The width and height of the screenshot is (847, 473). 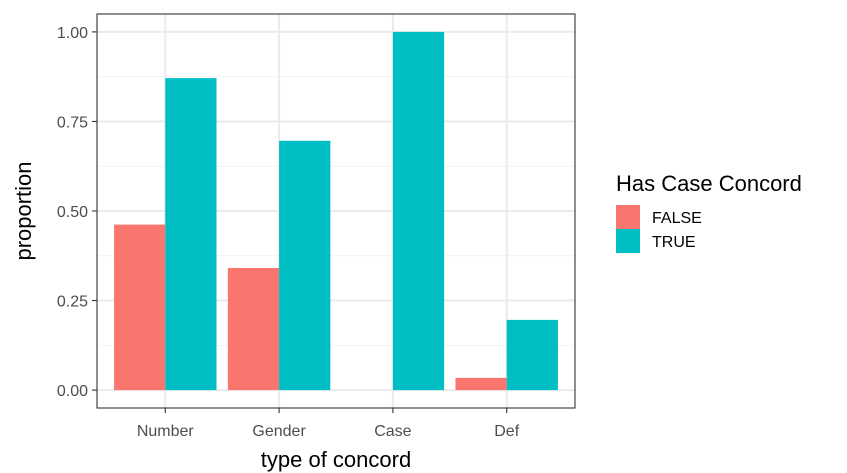 I want to click on y-axis: 0.00 0.25 0.50 0.75 1.00, so click(x=77, y=212).